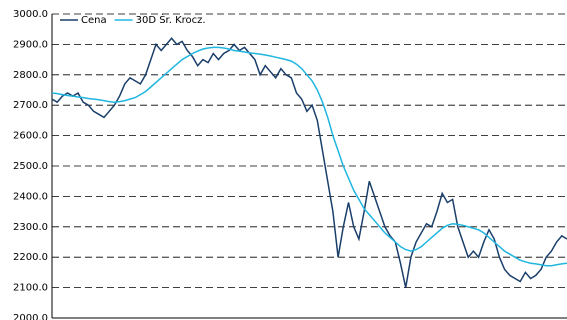 The width and height of the screenshot is (567, 320). Describe the element at coordinates (30, 105) in the screenshot. I see `y-tick-label: 2700.0` at that location.